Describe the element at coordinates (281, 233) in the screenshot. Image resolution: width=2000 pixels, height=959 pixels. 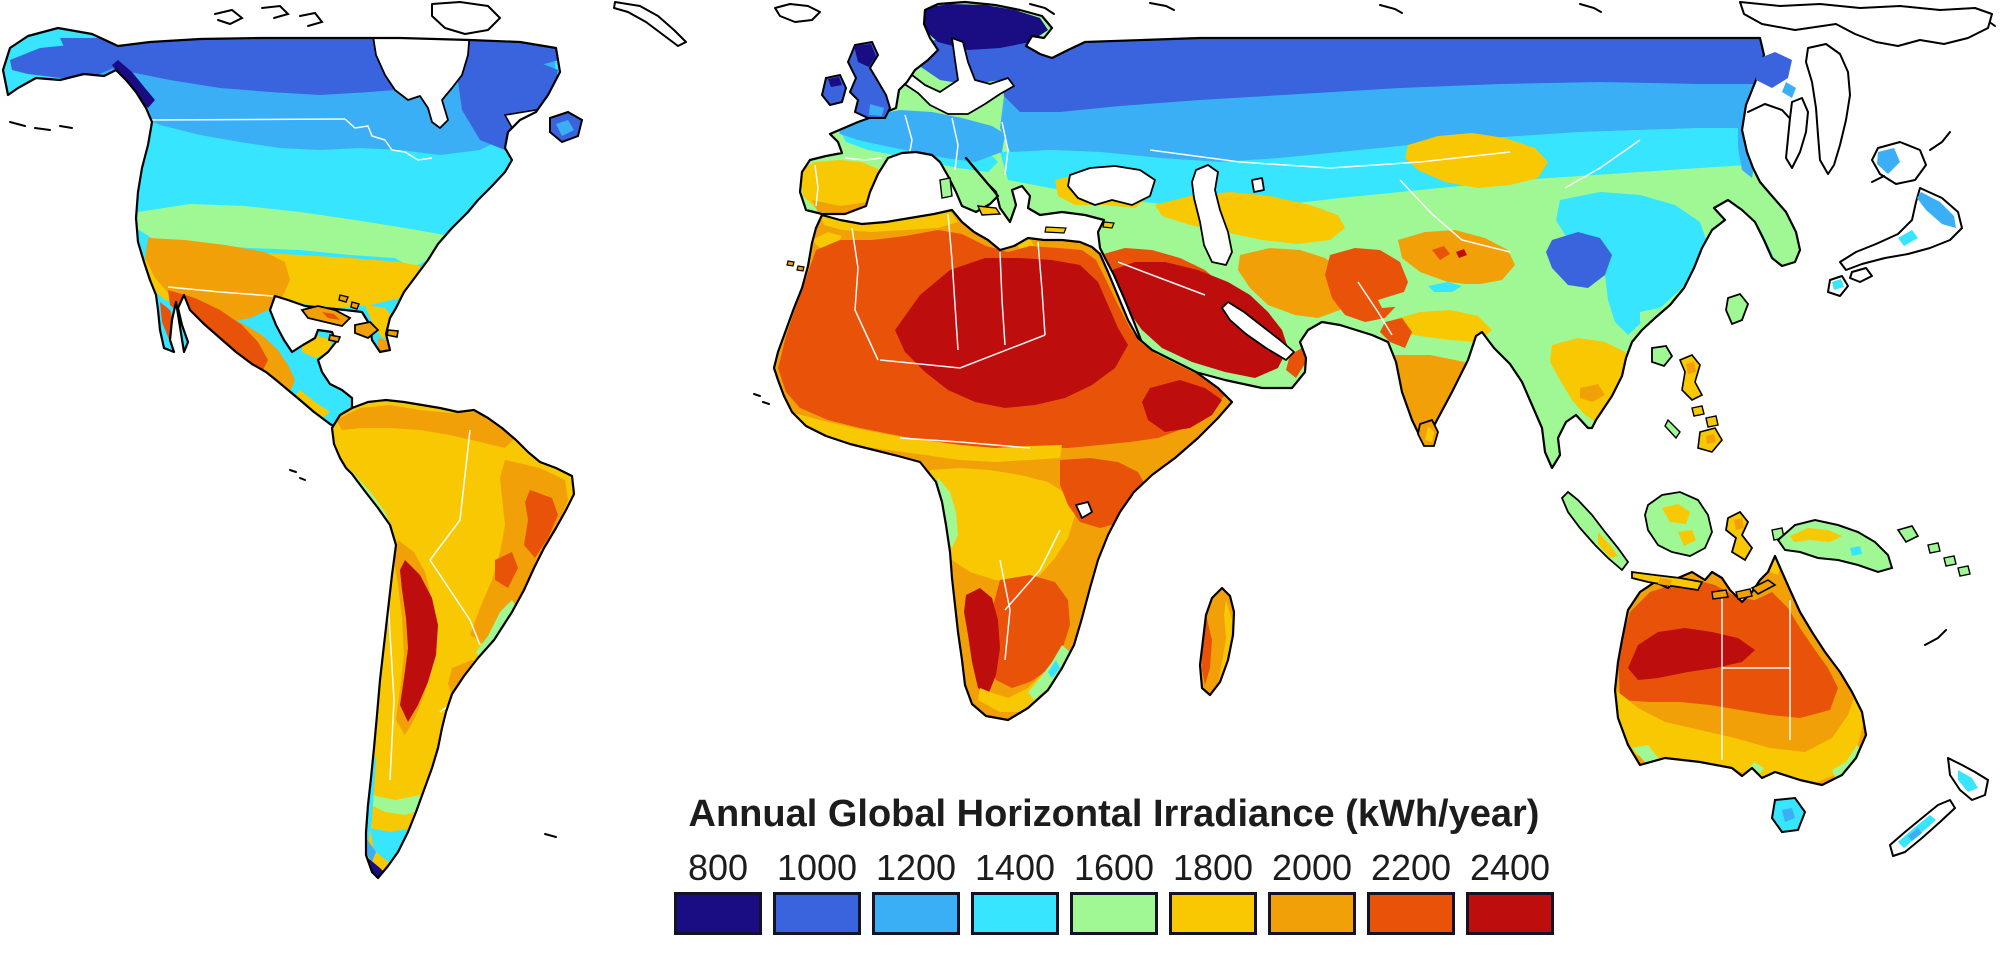
I see `north-america-landmass` at that location.